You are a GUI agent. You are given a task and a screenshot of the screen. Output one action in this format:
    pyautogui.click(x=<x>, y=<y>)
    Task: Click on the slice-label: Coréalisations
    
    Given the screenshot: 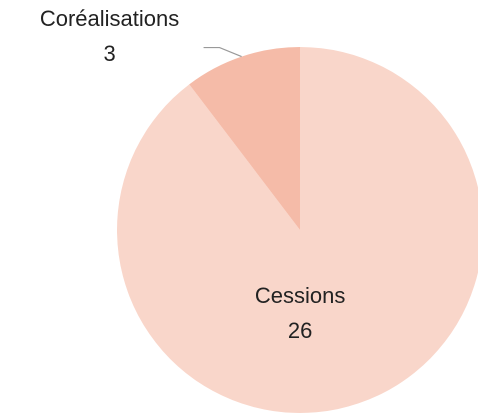 What is the action you would take?
    pyautogui.click(x=109, y=18)
    